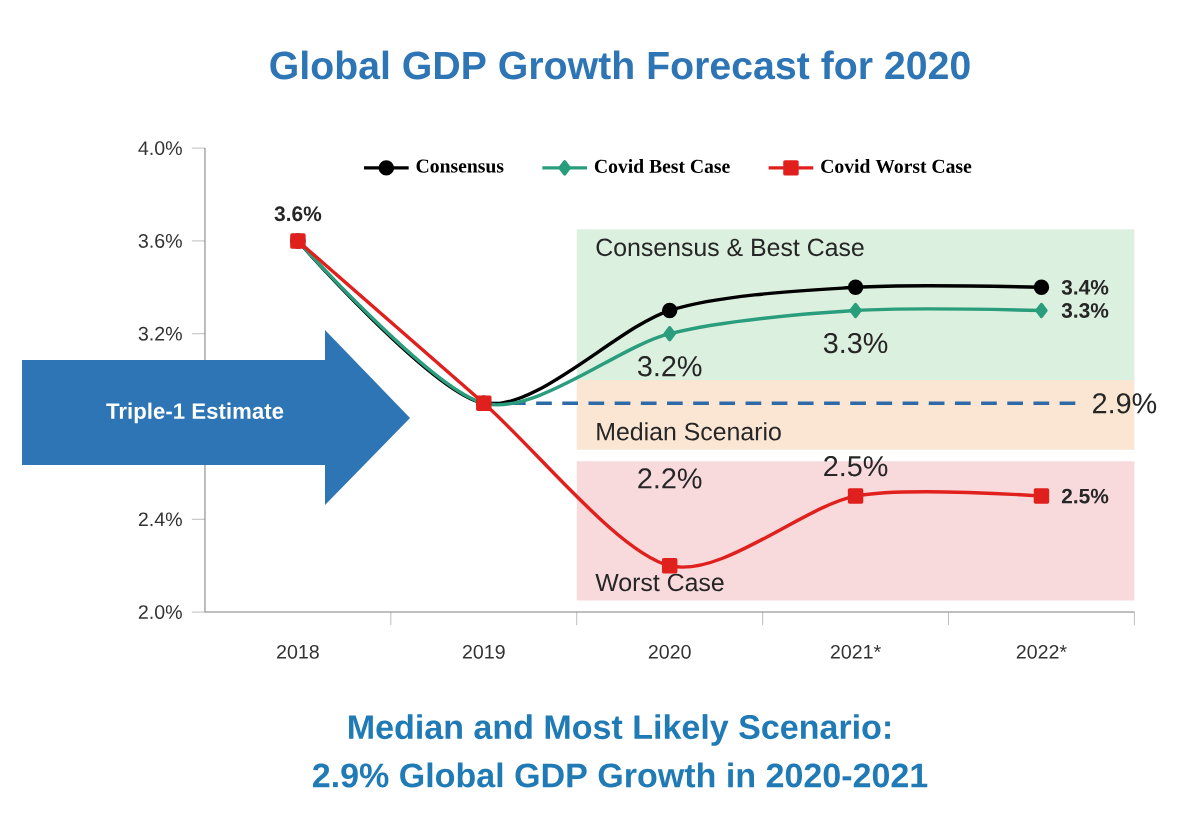  What do you see at coordinates (619, 730) in the screenshot?
I see `text: Median and Most Likely Scenario:` at bounding box center [619, 730].